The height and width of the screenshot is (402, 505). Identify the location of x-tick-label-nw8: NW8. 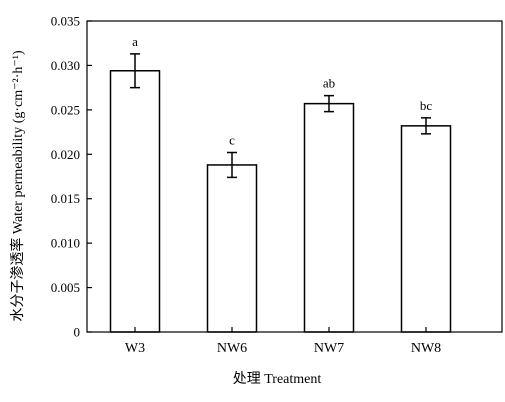
(426, 348).